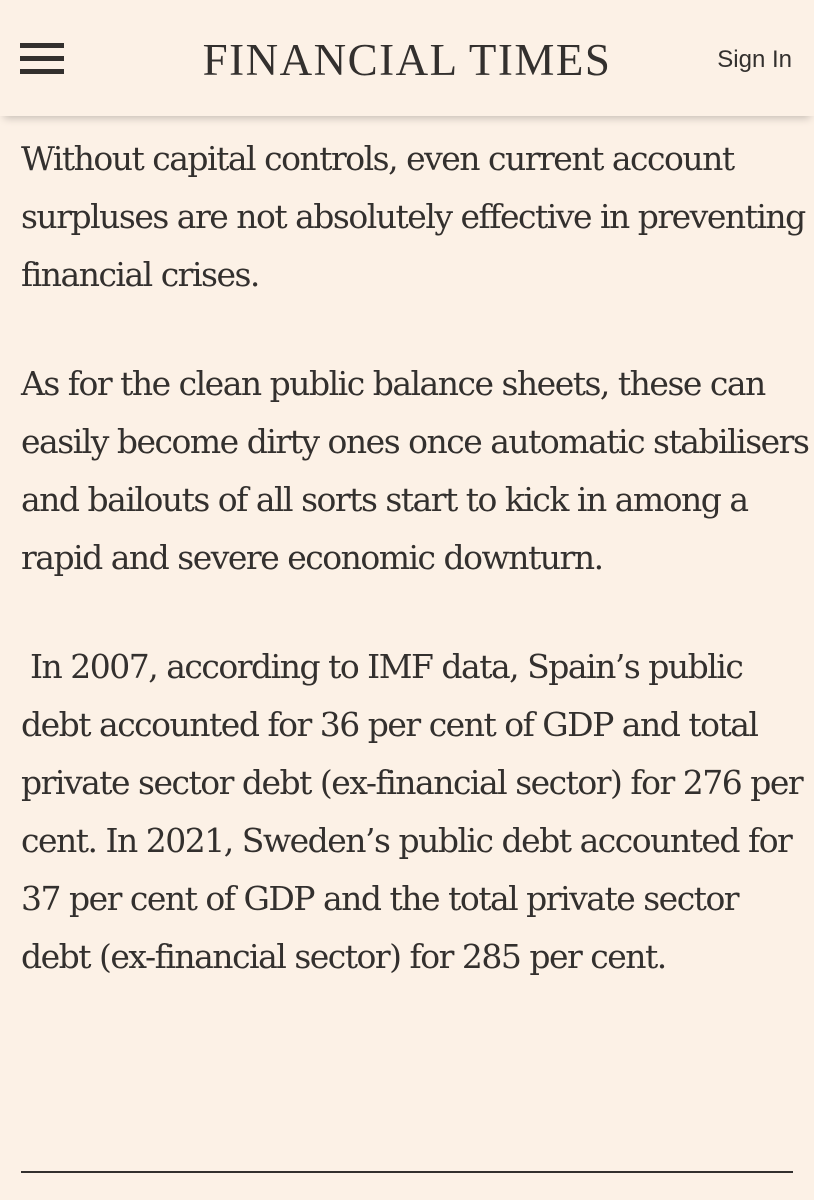 This screenshot has height=1200, width=814. I want to click on masthead-logo: FINANCIAL TIMES, so click(407, 60).